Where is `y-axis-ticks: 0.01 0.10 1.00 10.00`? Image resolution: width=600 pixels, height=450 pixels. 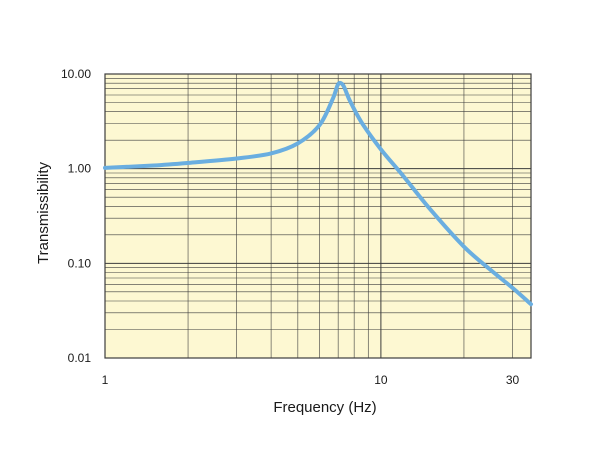
y-axis-ticks: 0.01 0.10 1.00 10.00 is located at coordinates (76, 216).